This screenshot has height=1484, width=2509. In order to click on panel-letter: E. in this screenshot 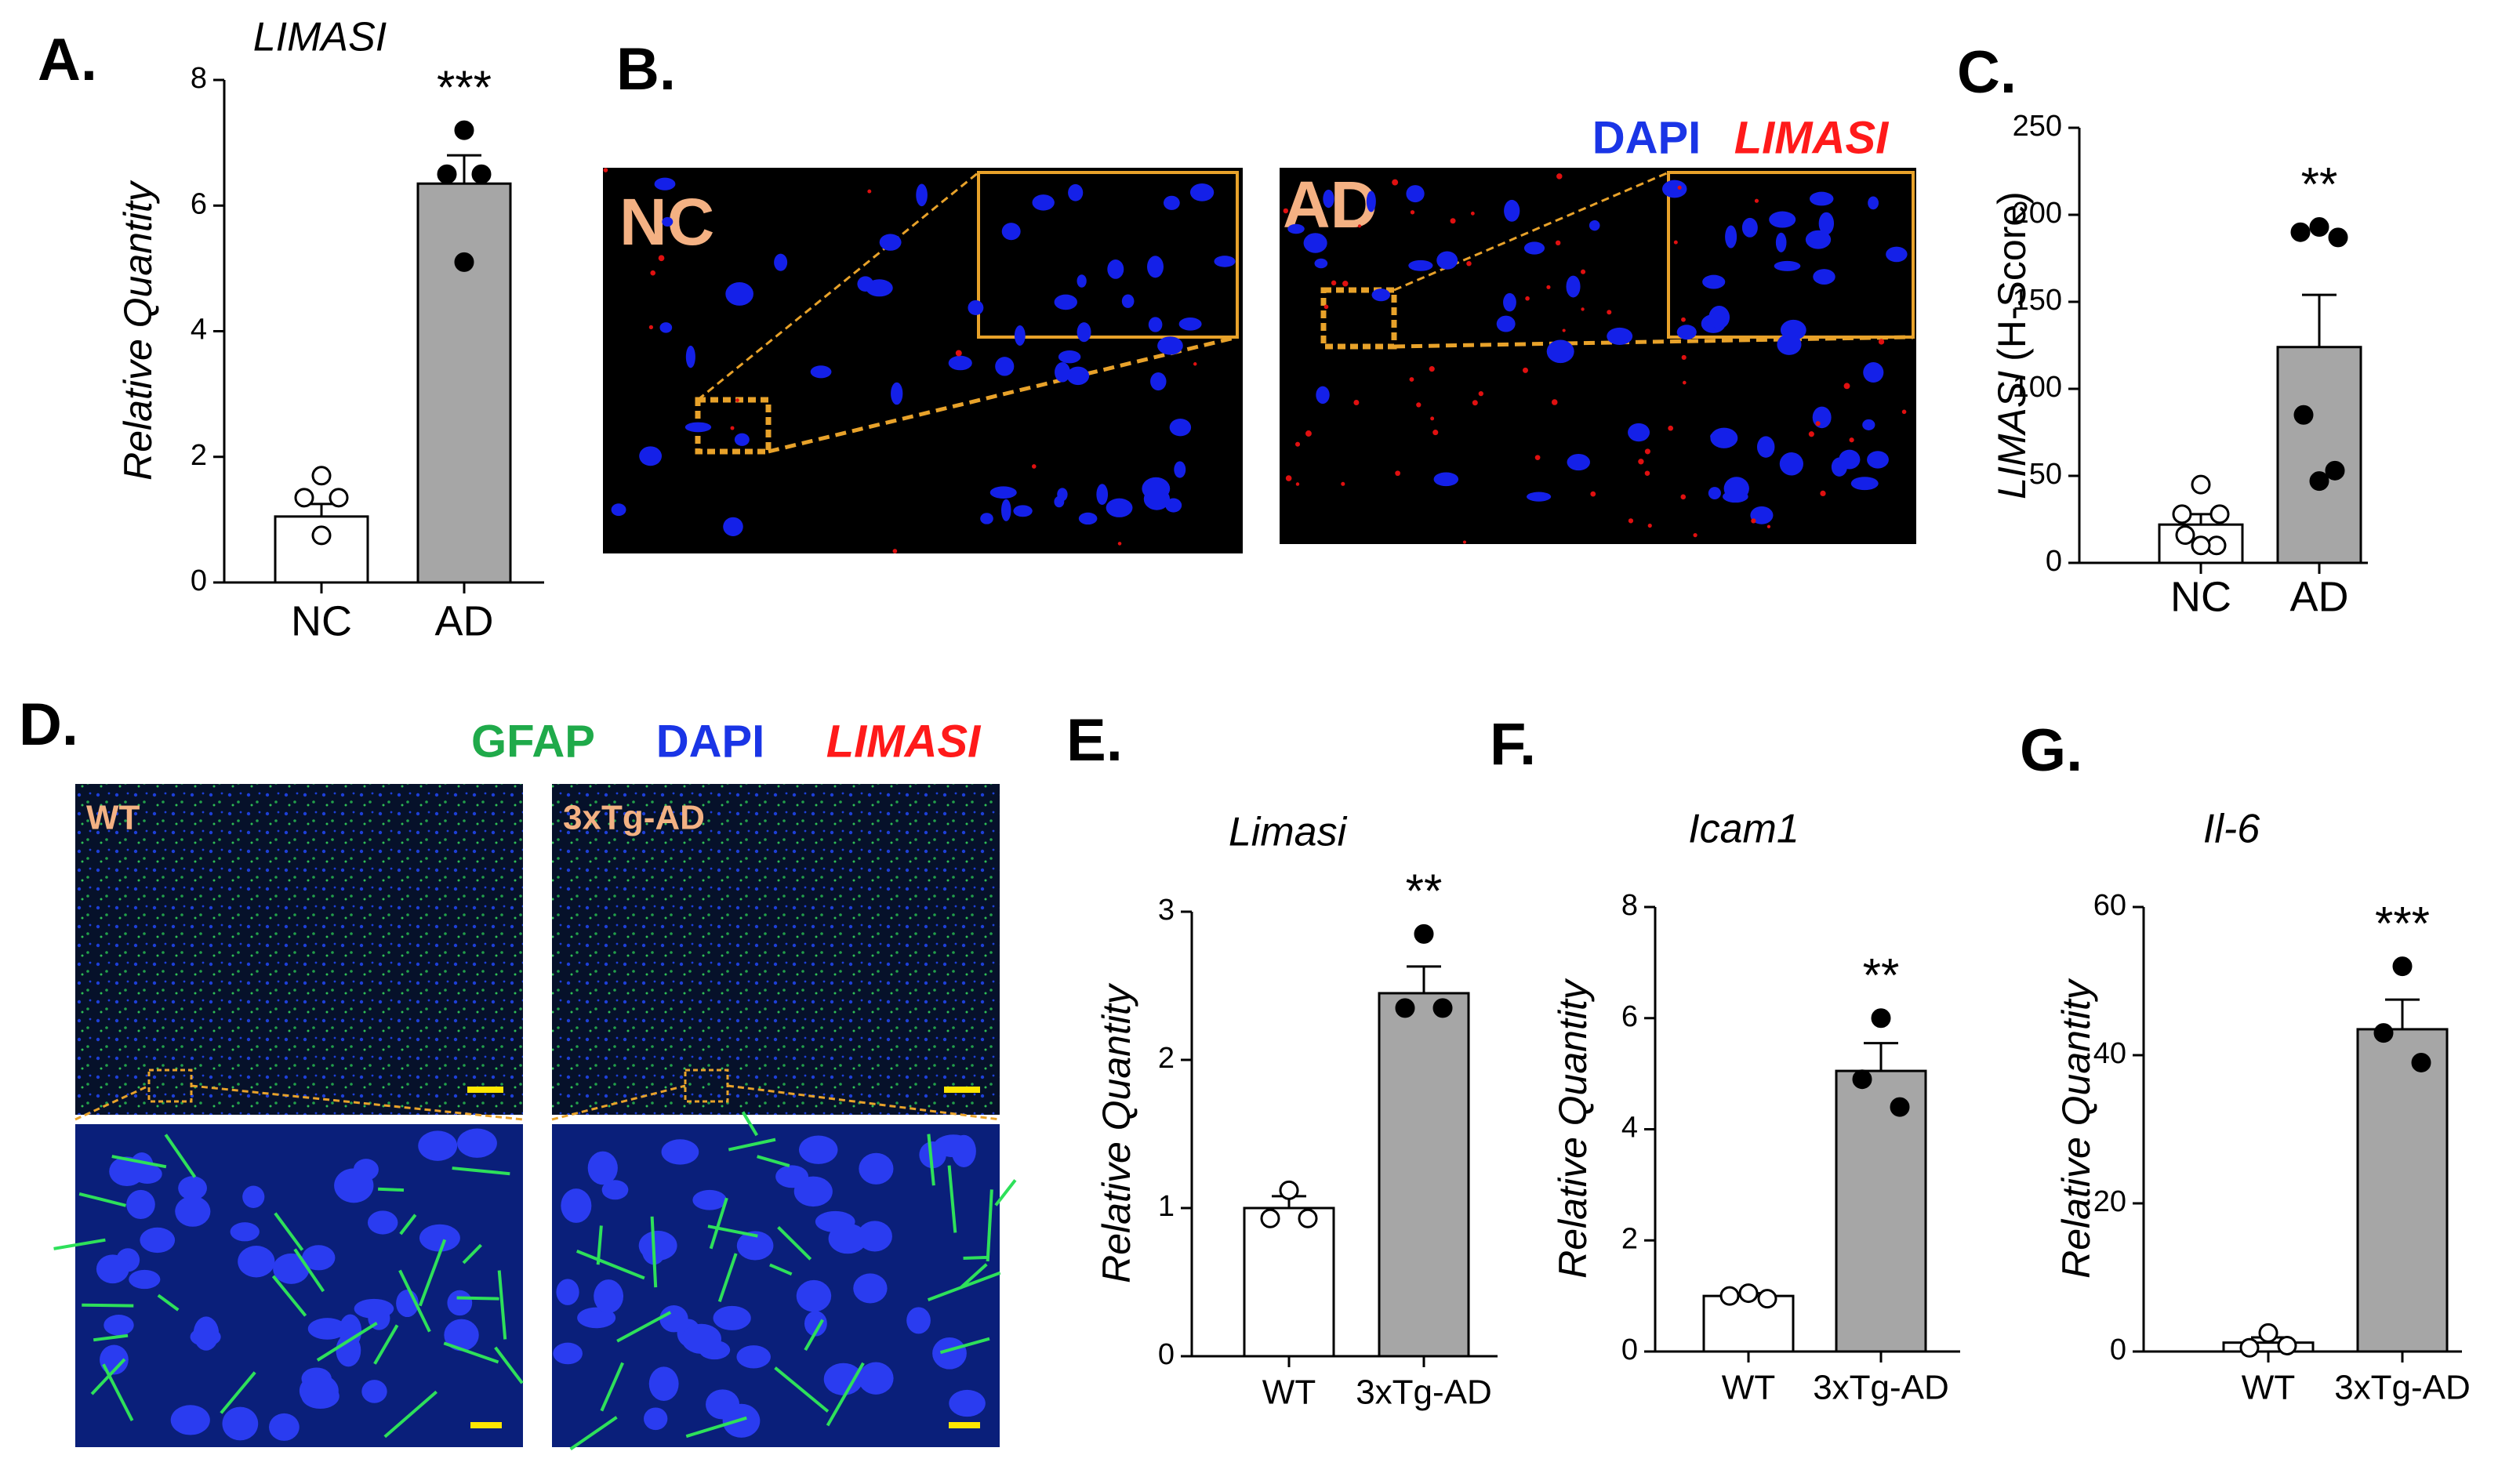, I will do `click(1094, 740)`.